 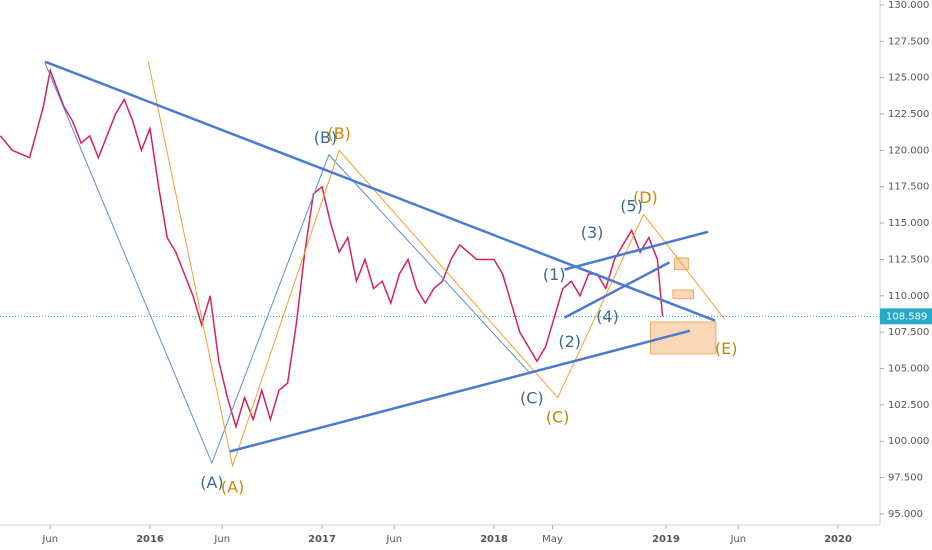 I want to click on y-tick-label: 95.000, so click(x=905, y=514).